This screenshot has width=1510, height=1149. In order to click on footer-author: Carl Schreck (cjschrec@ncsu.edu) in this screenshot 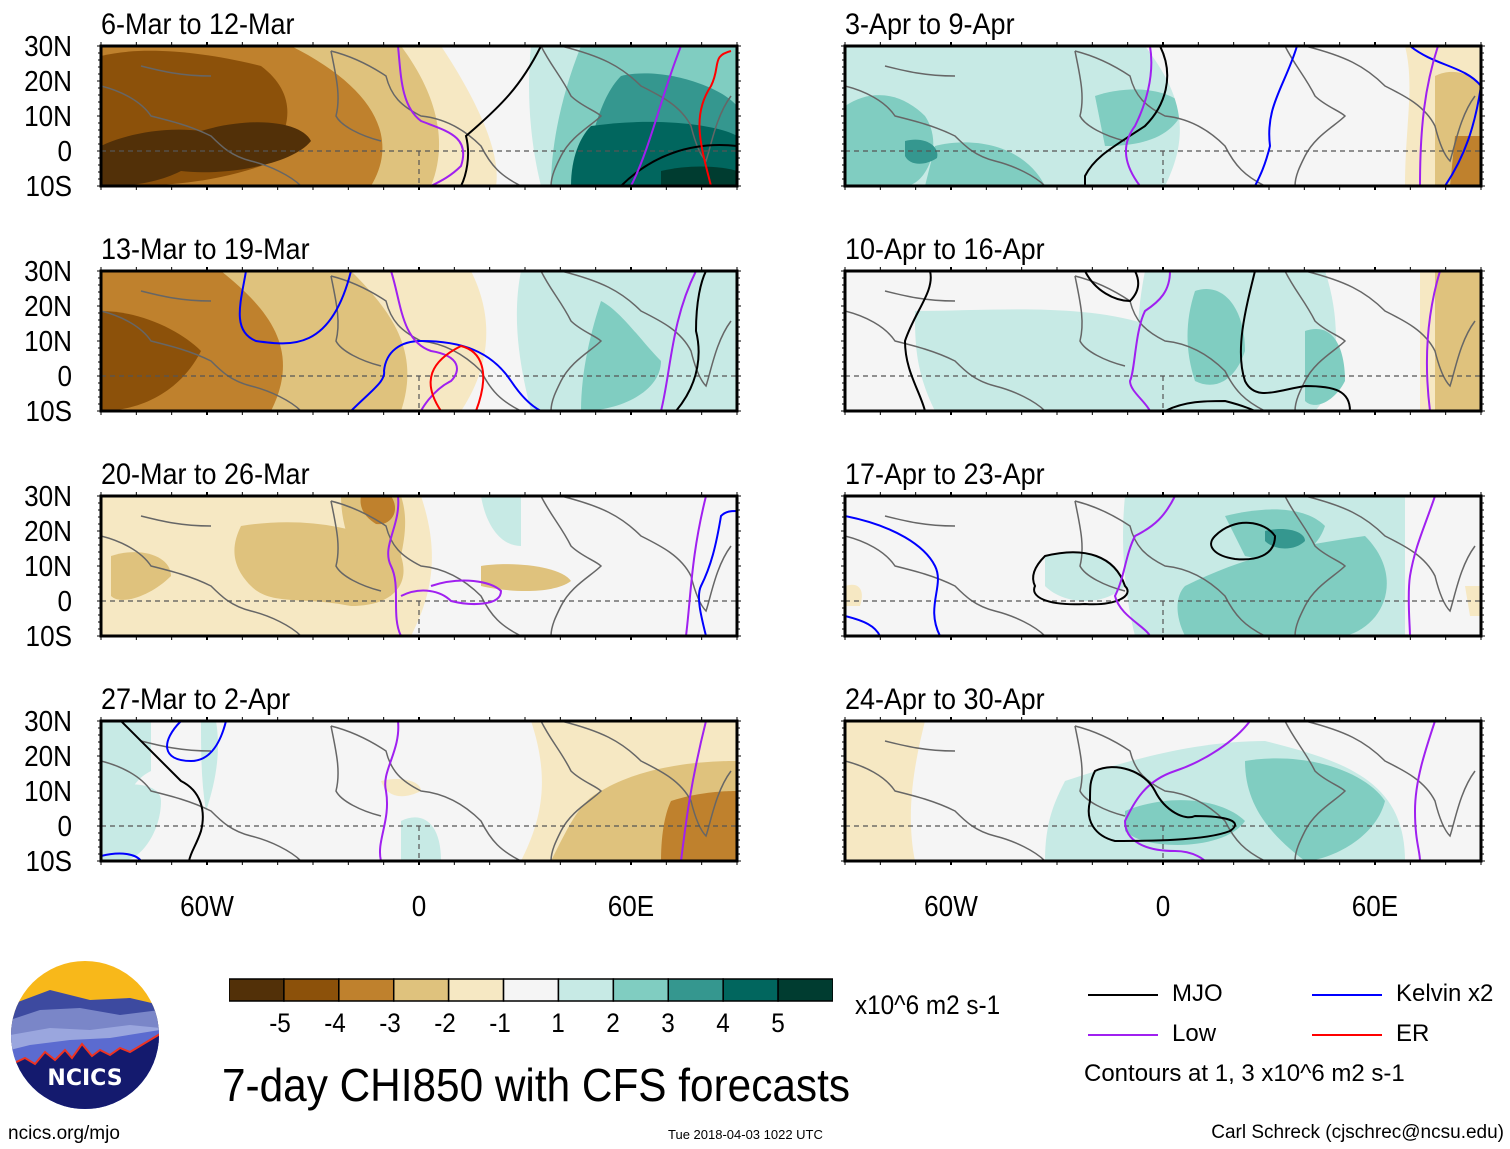, I will do `click(1357, 1132)`.